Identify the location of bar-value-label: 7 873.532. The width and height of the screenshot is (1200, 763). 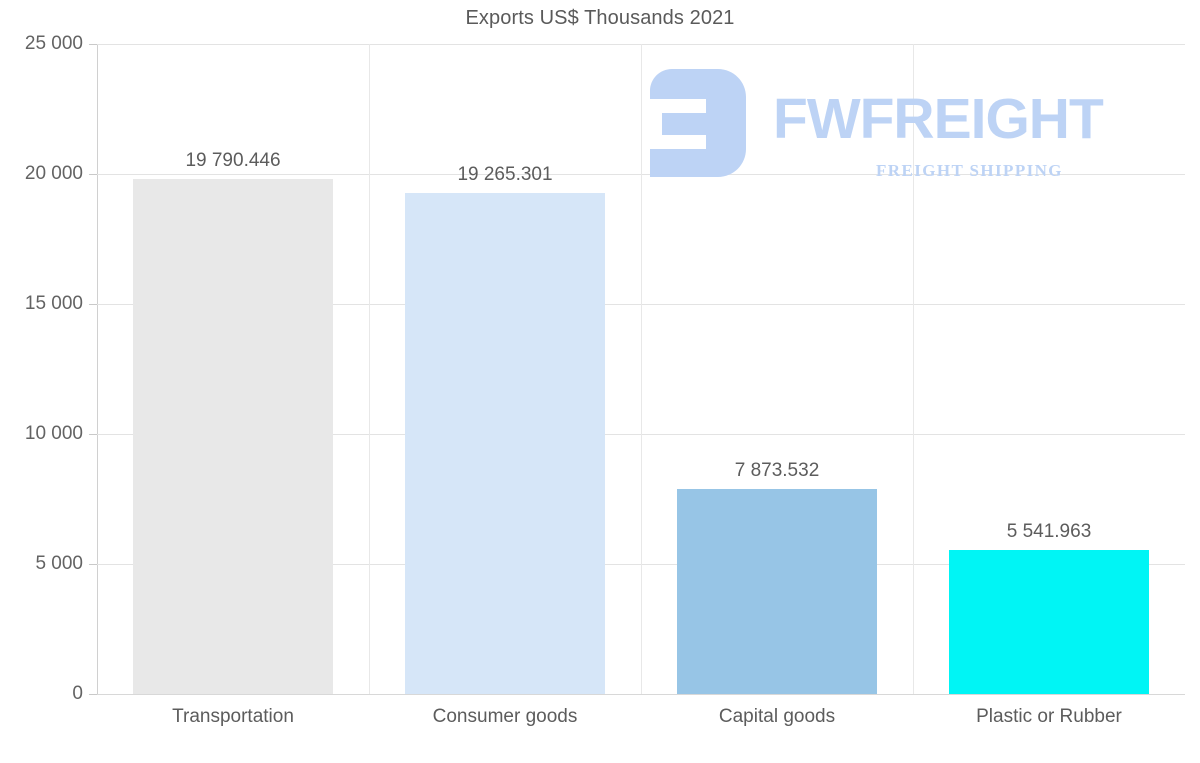
(777, 471).